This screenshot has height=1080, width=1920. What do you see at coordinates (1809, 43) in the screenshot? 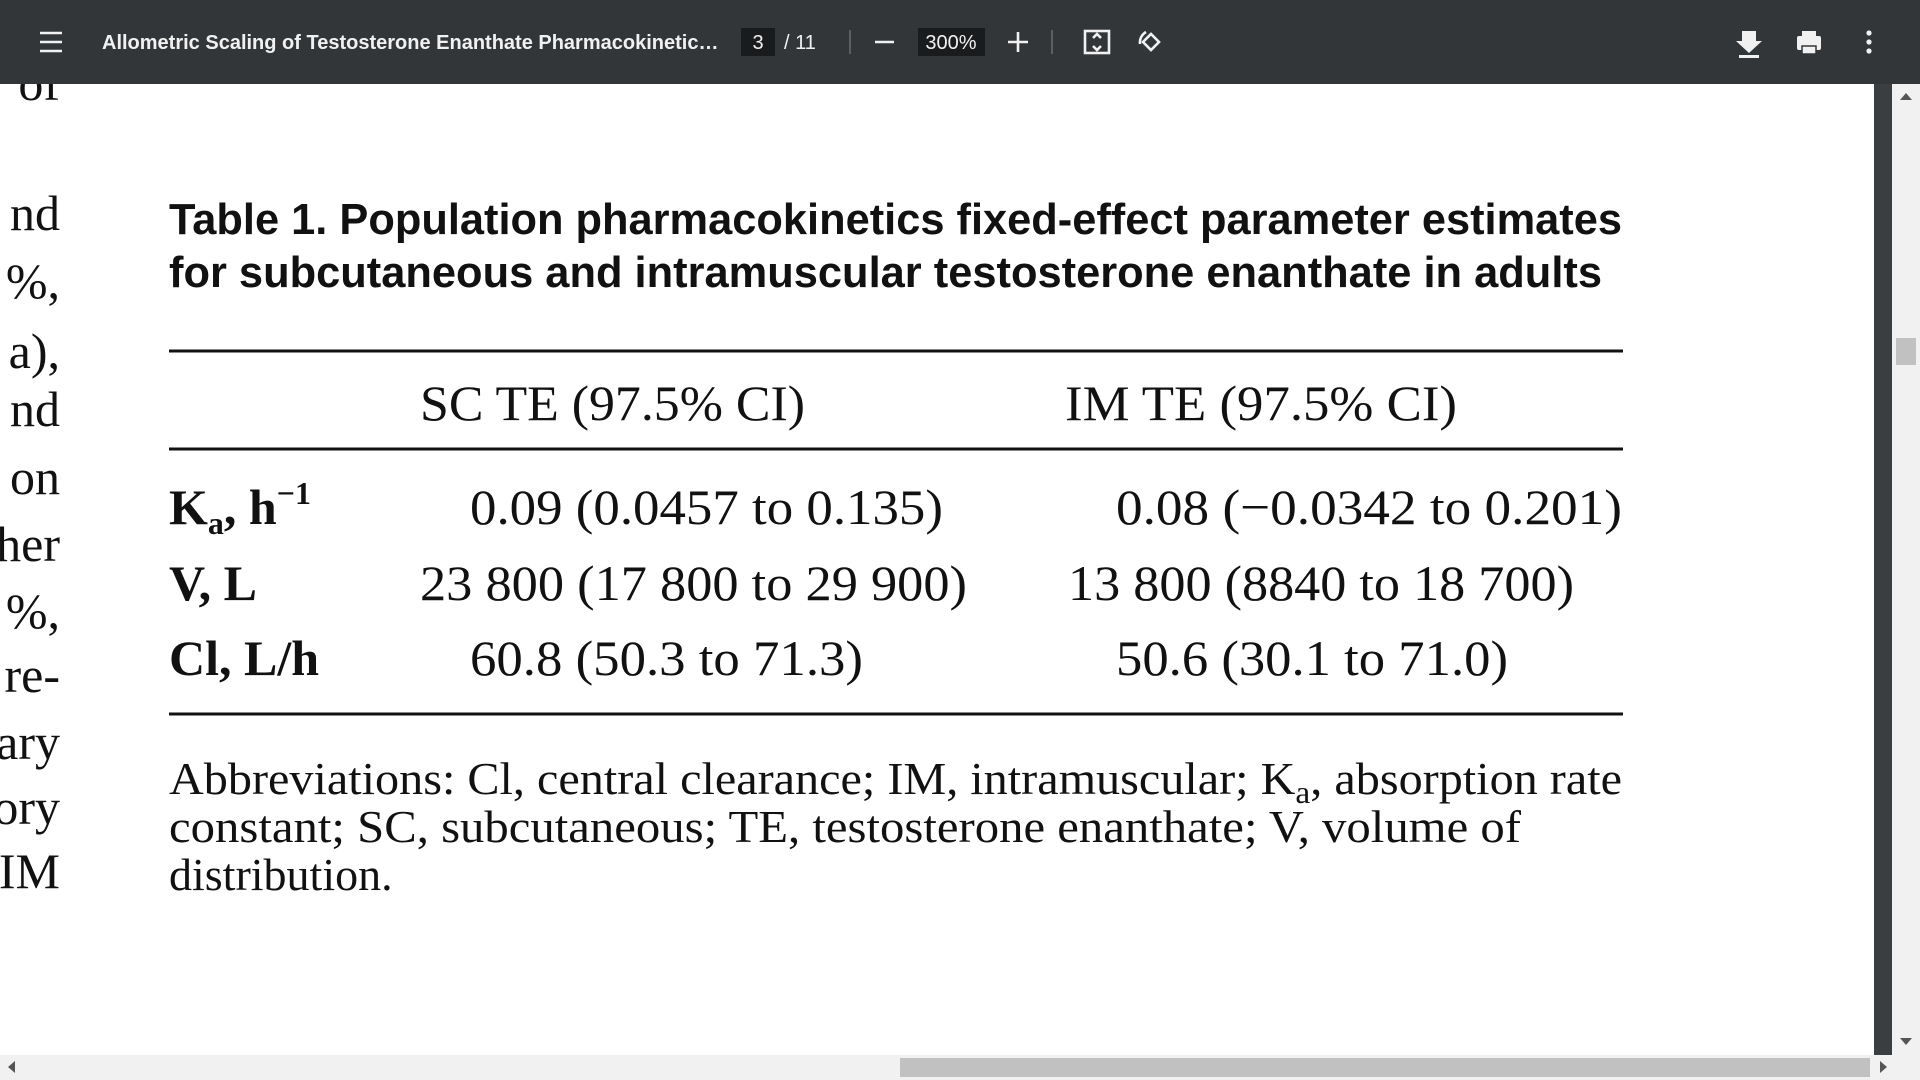
I see `print-button` at bounding box center [1809, 43].